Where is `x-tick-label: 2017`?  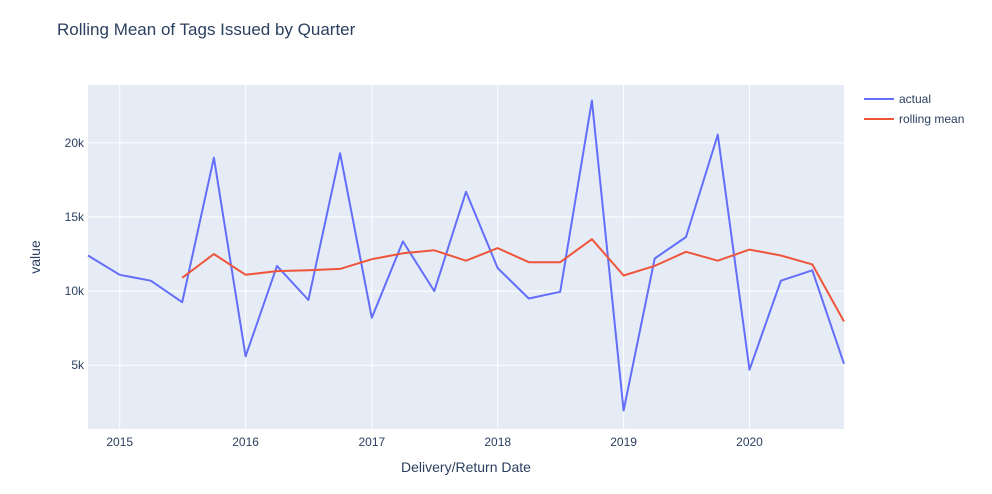
x-tick-label: 2017 is located at coordinates (371, 442).